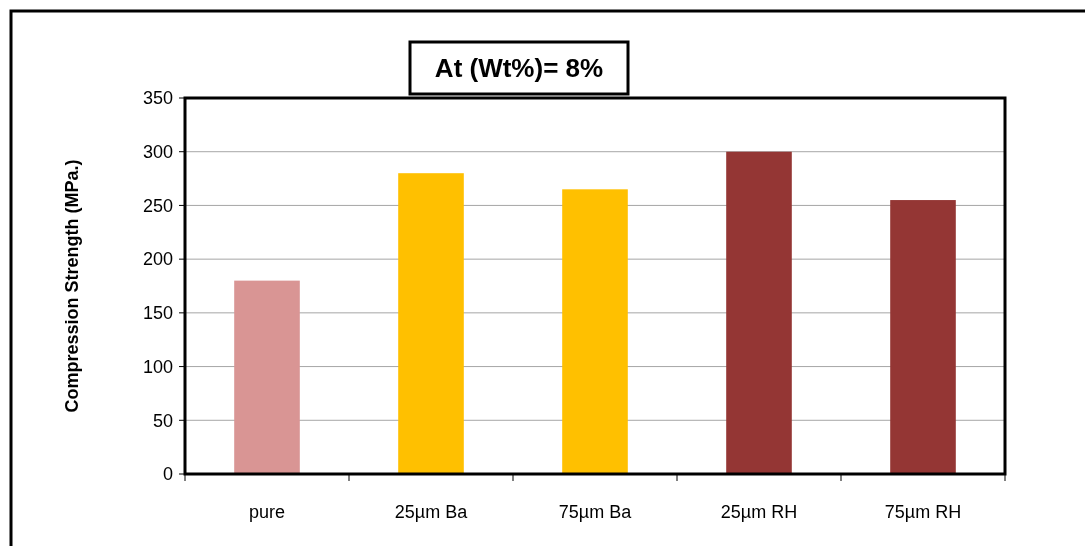  What do you see at coordinates (431, 512) in the screenshot?
I see `x-tick-label: 25µm Ba` at bounding box center [431, 512].